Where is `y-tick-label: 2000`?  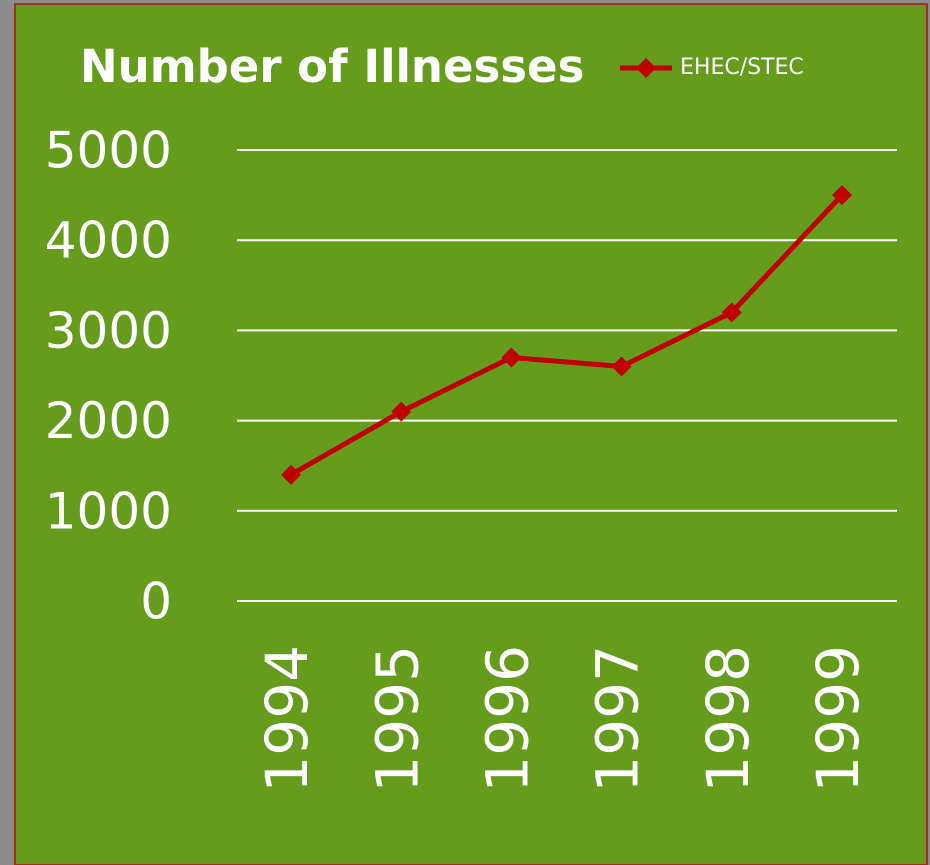
y-tick-label: 2000 is located at coordinates (108, 421).